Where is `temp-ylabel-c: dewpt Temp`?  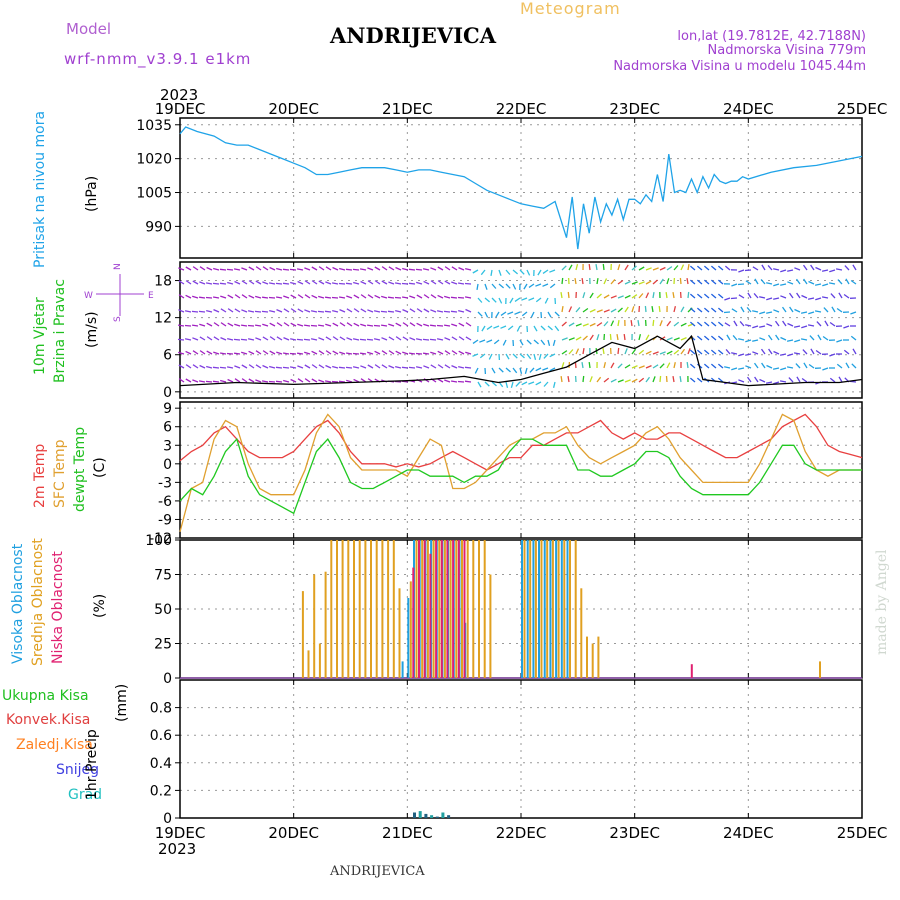
temp-ylabel-c: dewpt Temp is located at coordinates (80, 469).